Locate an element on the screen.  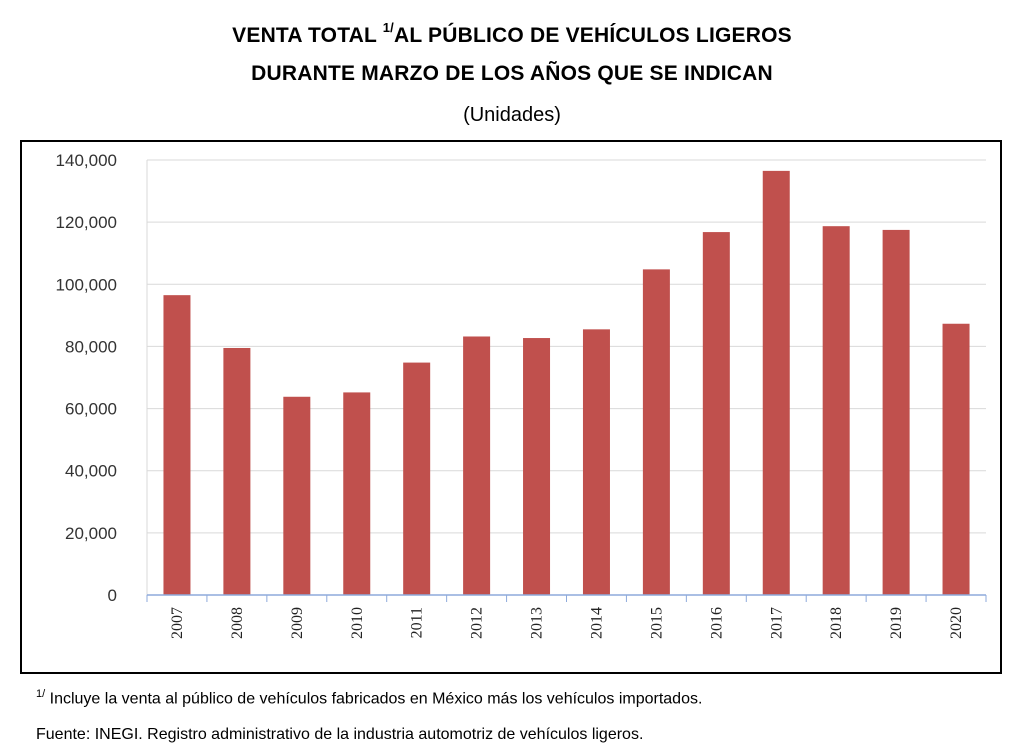
x-tick-label: 2010 is located at coordinates (357, 623).